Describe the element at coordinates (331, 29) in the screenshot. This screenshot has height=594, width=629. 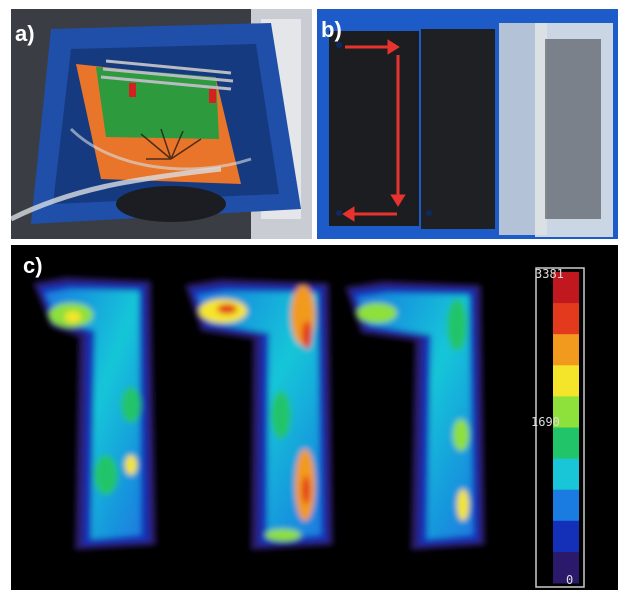
I see `panel-b-label: b)` at that location.